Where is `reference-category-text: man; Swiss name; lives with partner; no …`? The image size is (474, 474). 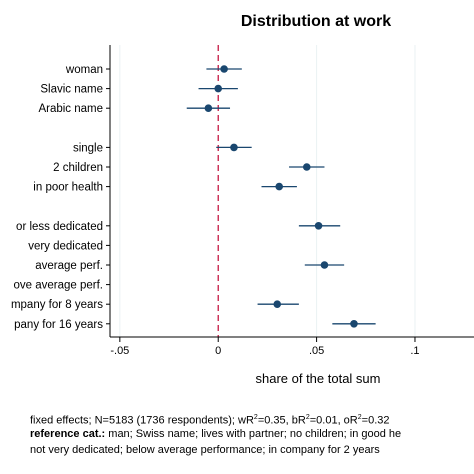
reference-category-text: man; Swiss name; lives with partner; no … is located at coordinates (253, 434).